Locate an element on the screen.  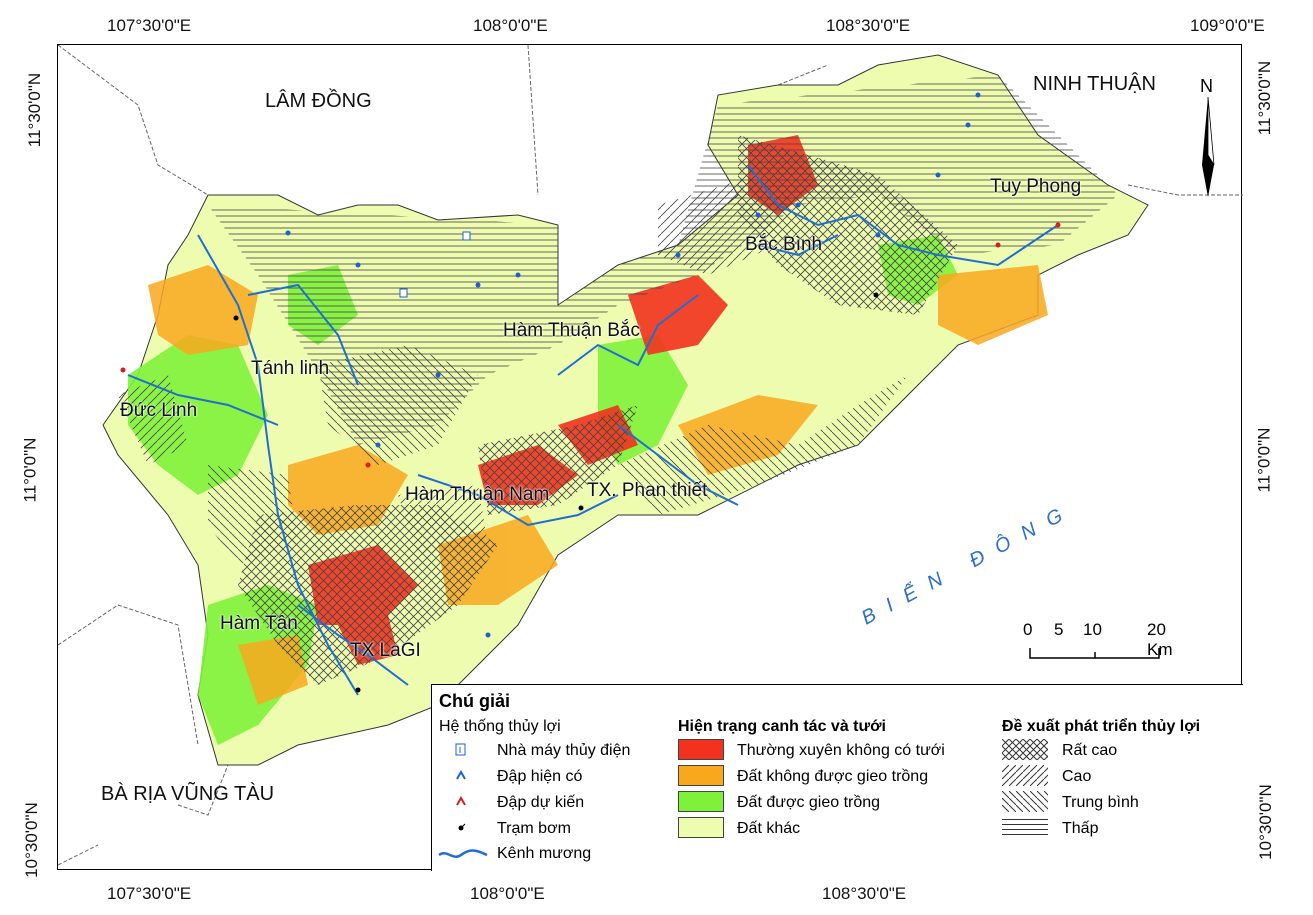
swatch-uncultivated is located at coordinates (701, 775).